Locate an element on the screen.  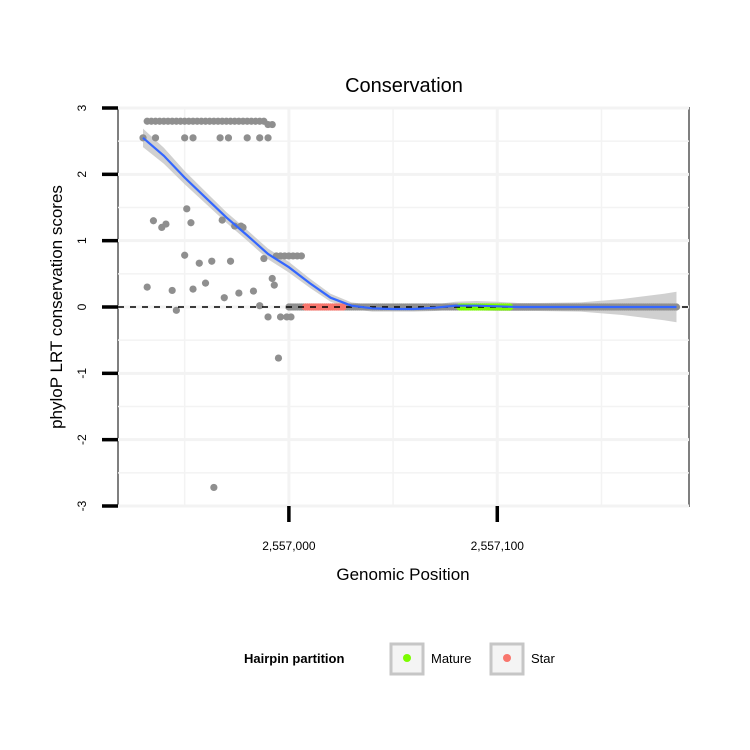
x-axis-ticks: 2,557,000 2,557,100 is located at coordinates (393, 529).